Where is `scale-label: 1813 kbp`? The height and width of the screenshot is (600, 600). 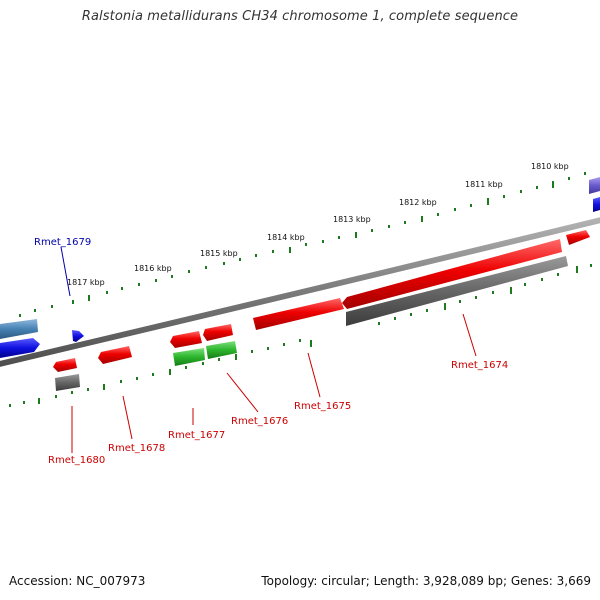 scale-label: 1813 kbp is located at coordinates (352, 219).